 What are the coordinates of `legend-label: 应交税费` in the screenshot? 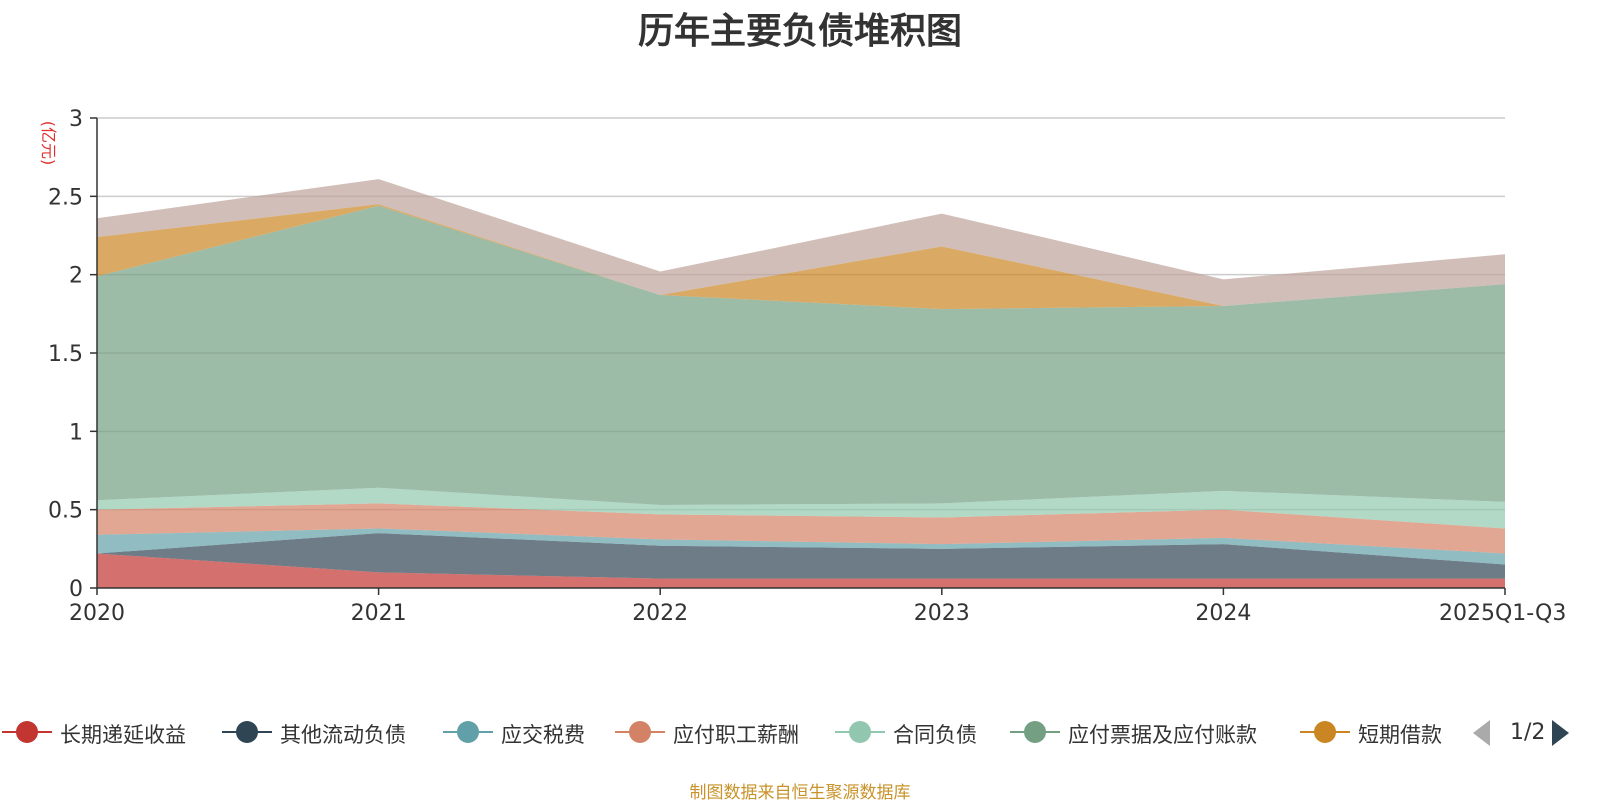 It's located at (543, 735).